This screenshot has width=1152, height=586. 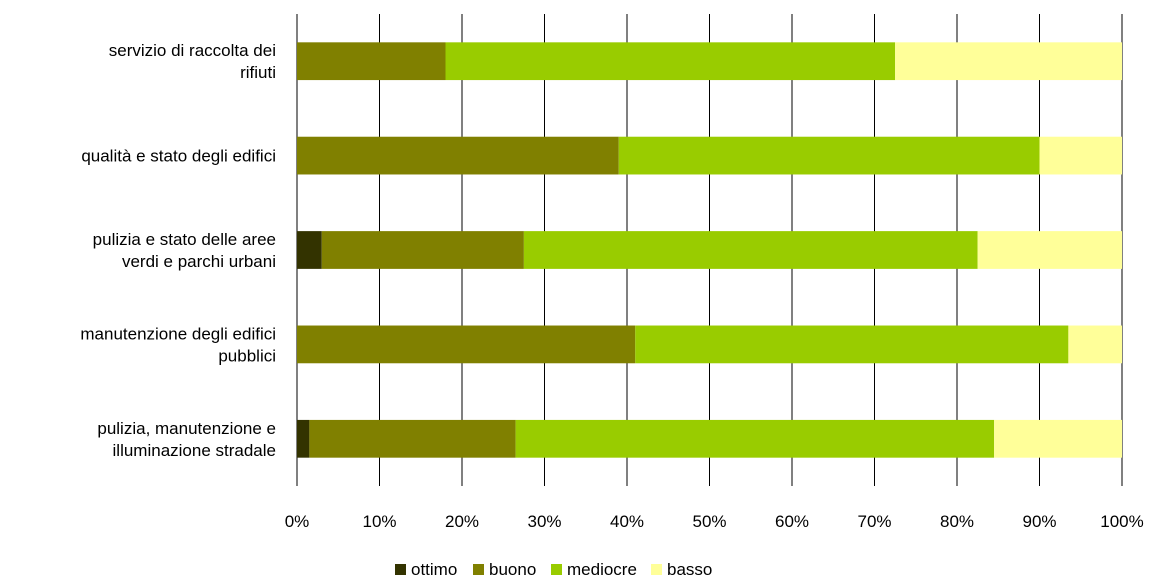 I want to click on x-tick-label: 50%, so click(x=709, y=521).